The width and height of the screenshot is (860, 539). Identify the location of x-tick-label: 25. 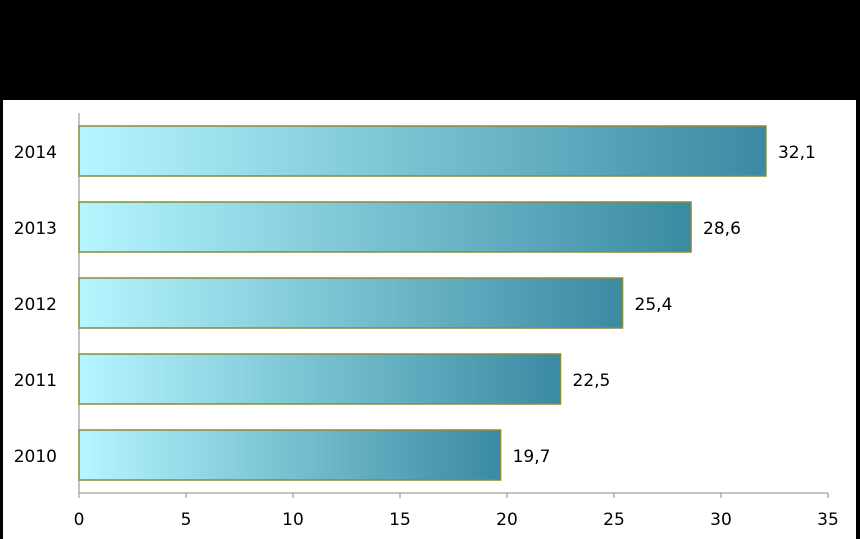
(614, 520).